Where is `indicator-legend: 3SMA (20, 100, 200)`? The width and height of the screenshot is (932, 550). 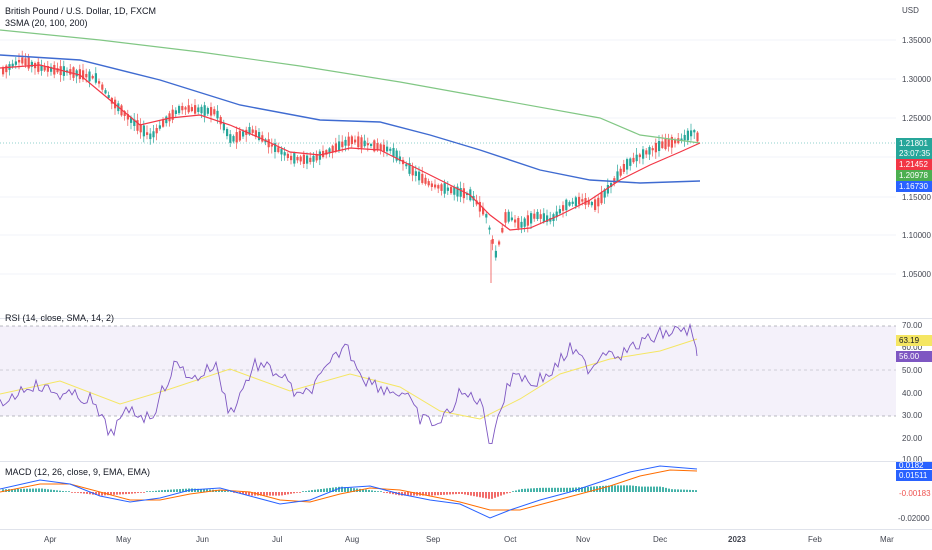 indicator-legend: 3SMA (20, 100, 200) is located at coordinates (46, 23).